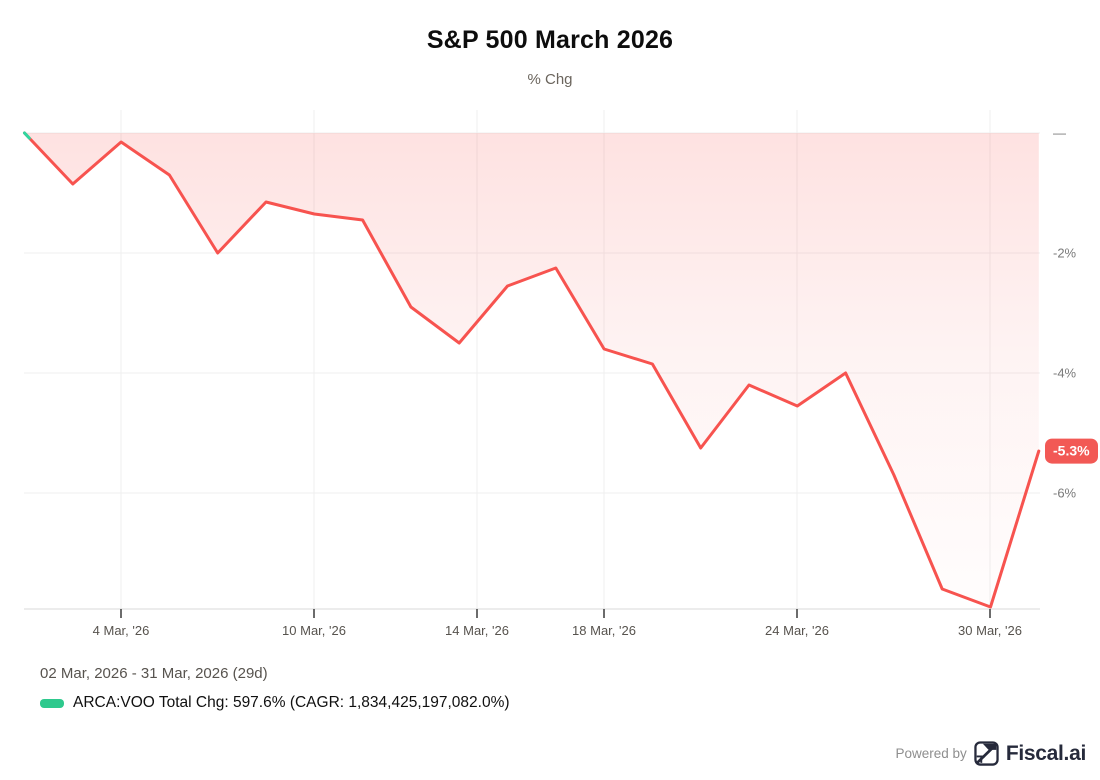  Describe the element at coordinates (550, 40) in the screenshot. I see `chart-title: S&P 500 March 2026` at that location.